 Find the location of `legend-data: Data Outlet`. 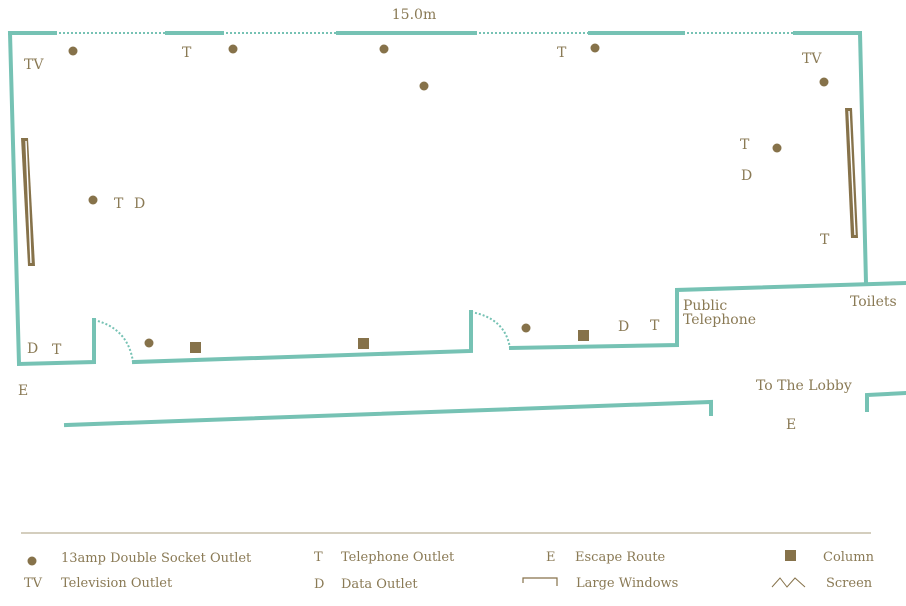

legend-data: Data Outlet is located at coordinates (379, 584).